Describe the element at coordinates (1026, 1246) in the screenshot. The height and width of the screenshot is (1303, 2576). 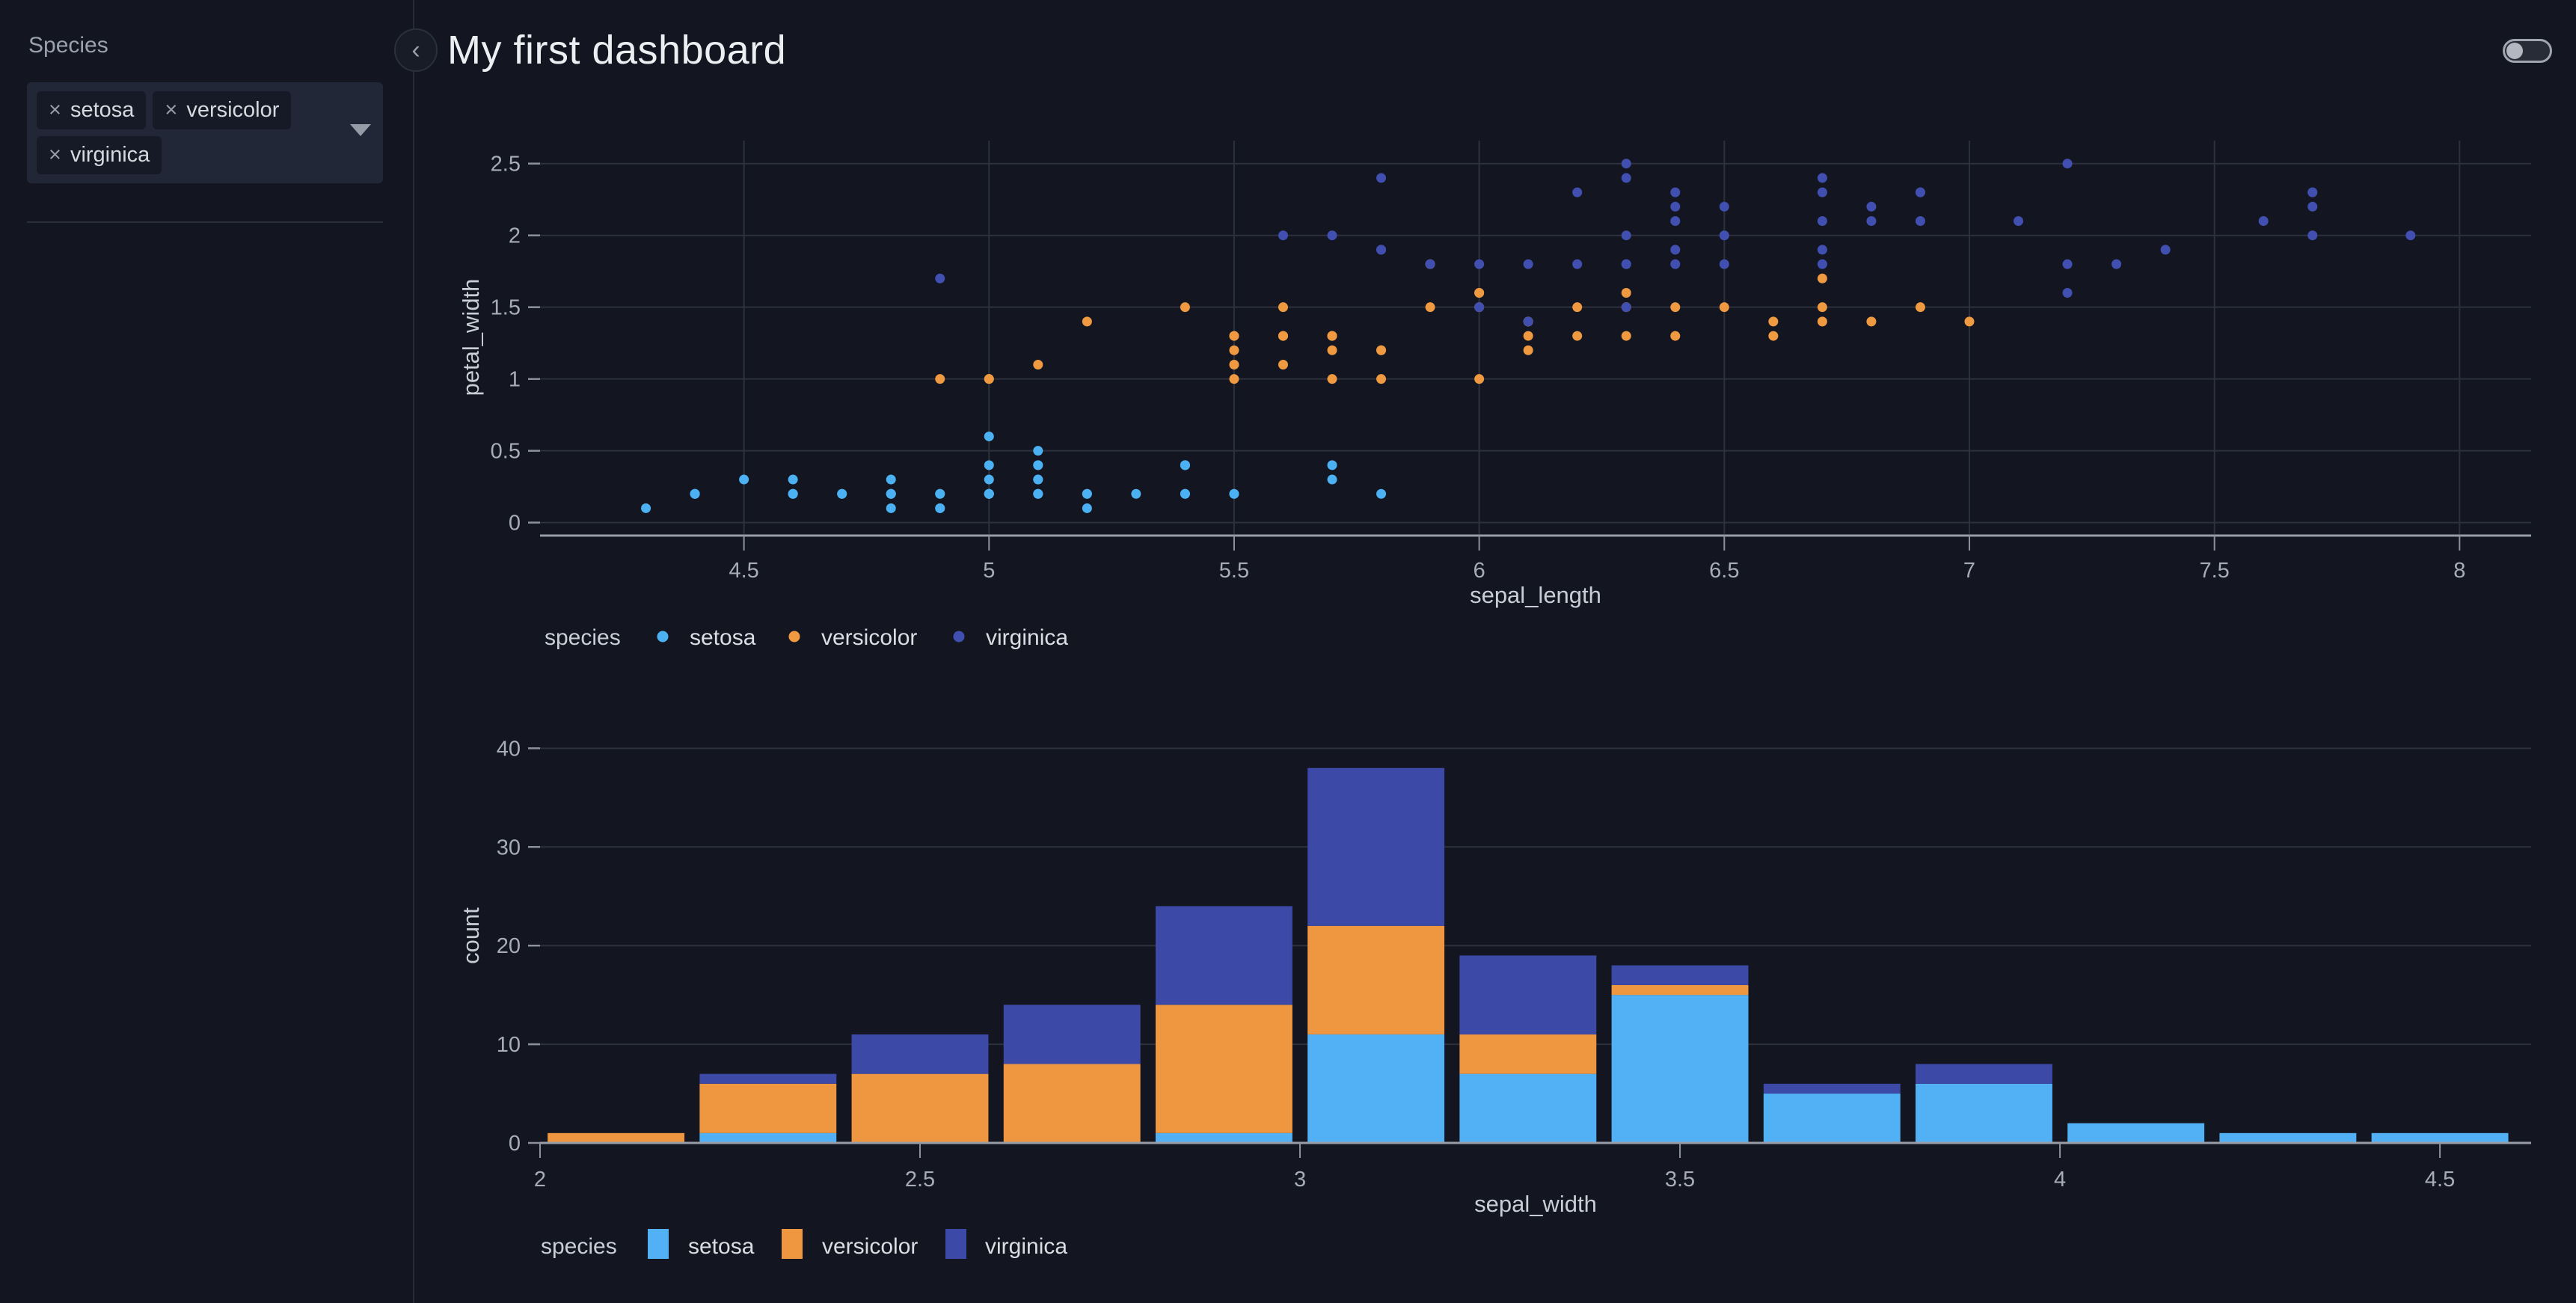
I see `legend-item-virginica: virginica` at that location.